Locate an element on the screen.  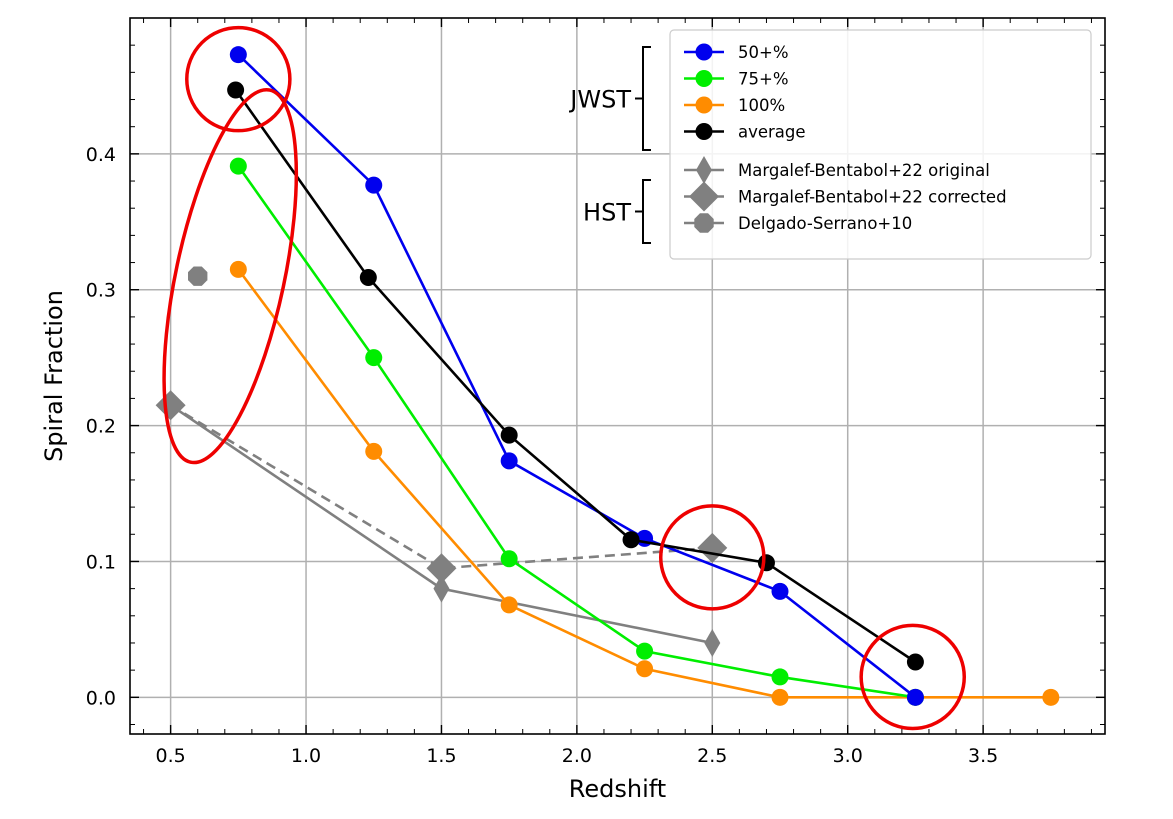
legend-box is located at coordinates (880, 144).